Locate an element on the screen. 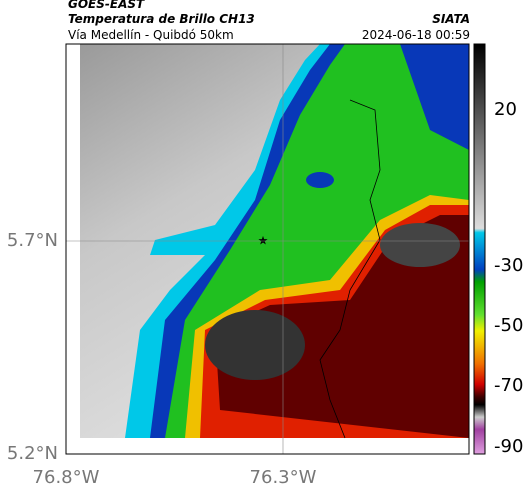  colorbar-tick: -70 is located at coordinates (508, 385).